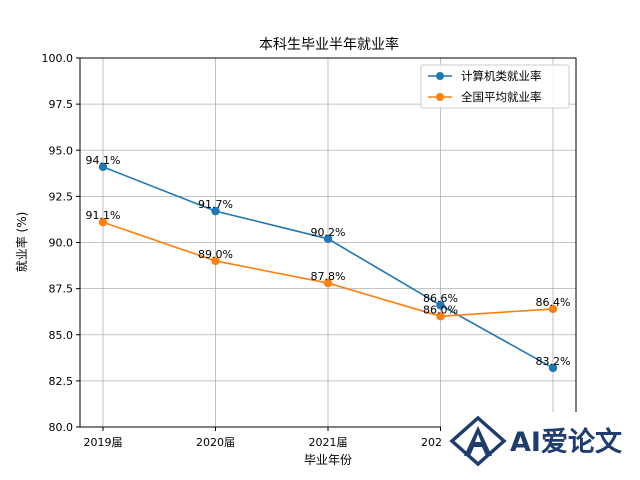 Image resolution: width=640 pixels, height=480 pixels. I want to click on legend: 计算机类就业率 全国平均就业率, so click(495, 86).